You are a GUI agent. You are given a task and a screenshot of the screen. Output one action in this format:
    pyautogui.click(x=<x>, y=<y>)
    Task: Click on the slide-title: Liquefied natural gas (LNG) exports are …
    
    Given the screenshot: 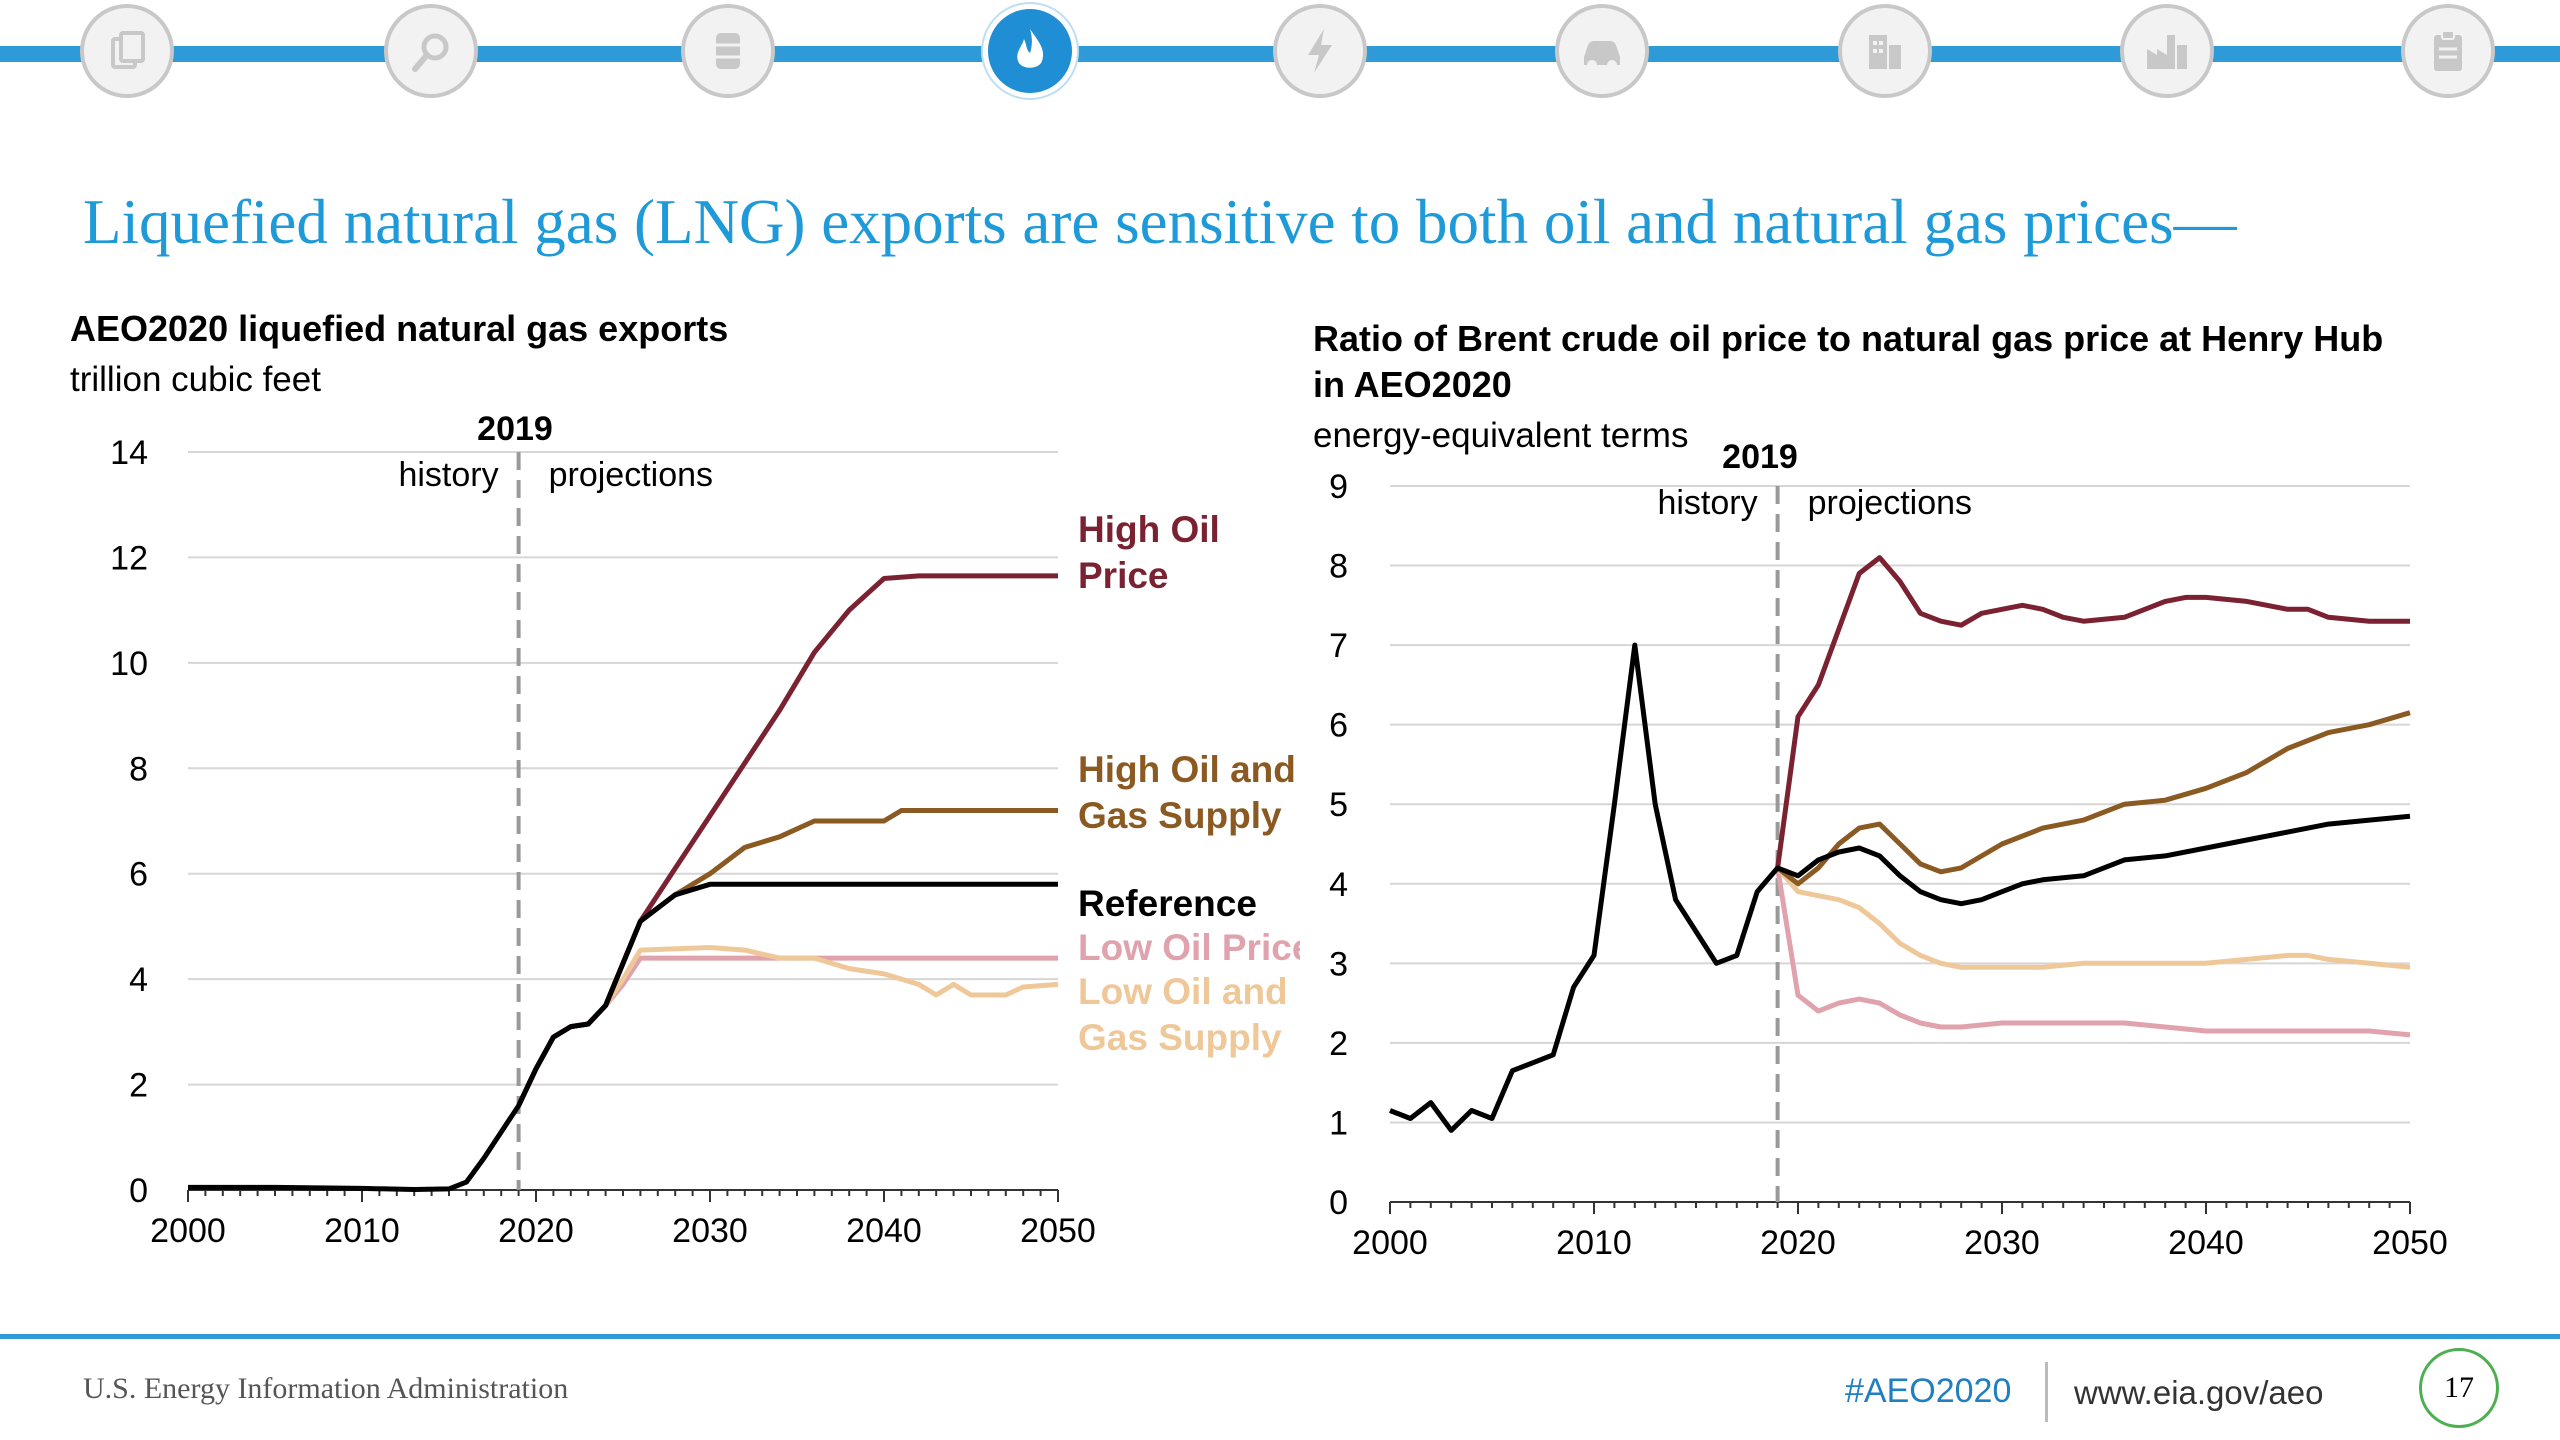 What is the action you would take?
    pyautogui.click(x=1160, y=222)
    